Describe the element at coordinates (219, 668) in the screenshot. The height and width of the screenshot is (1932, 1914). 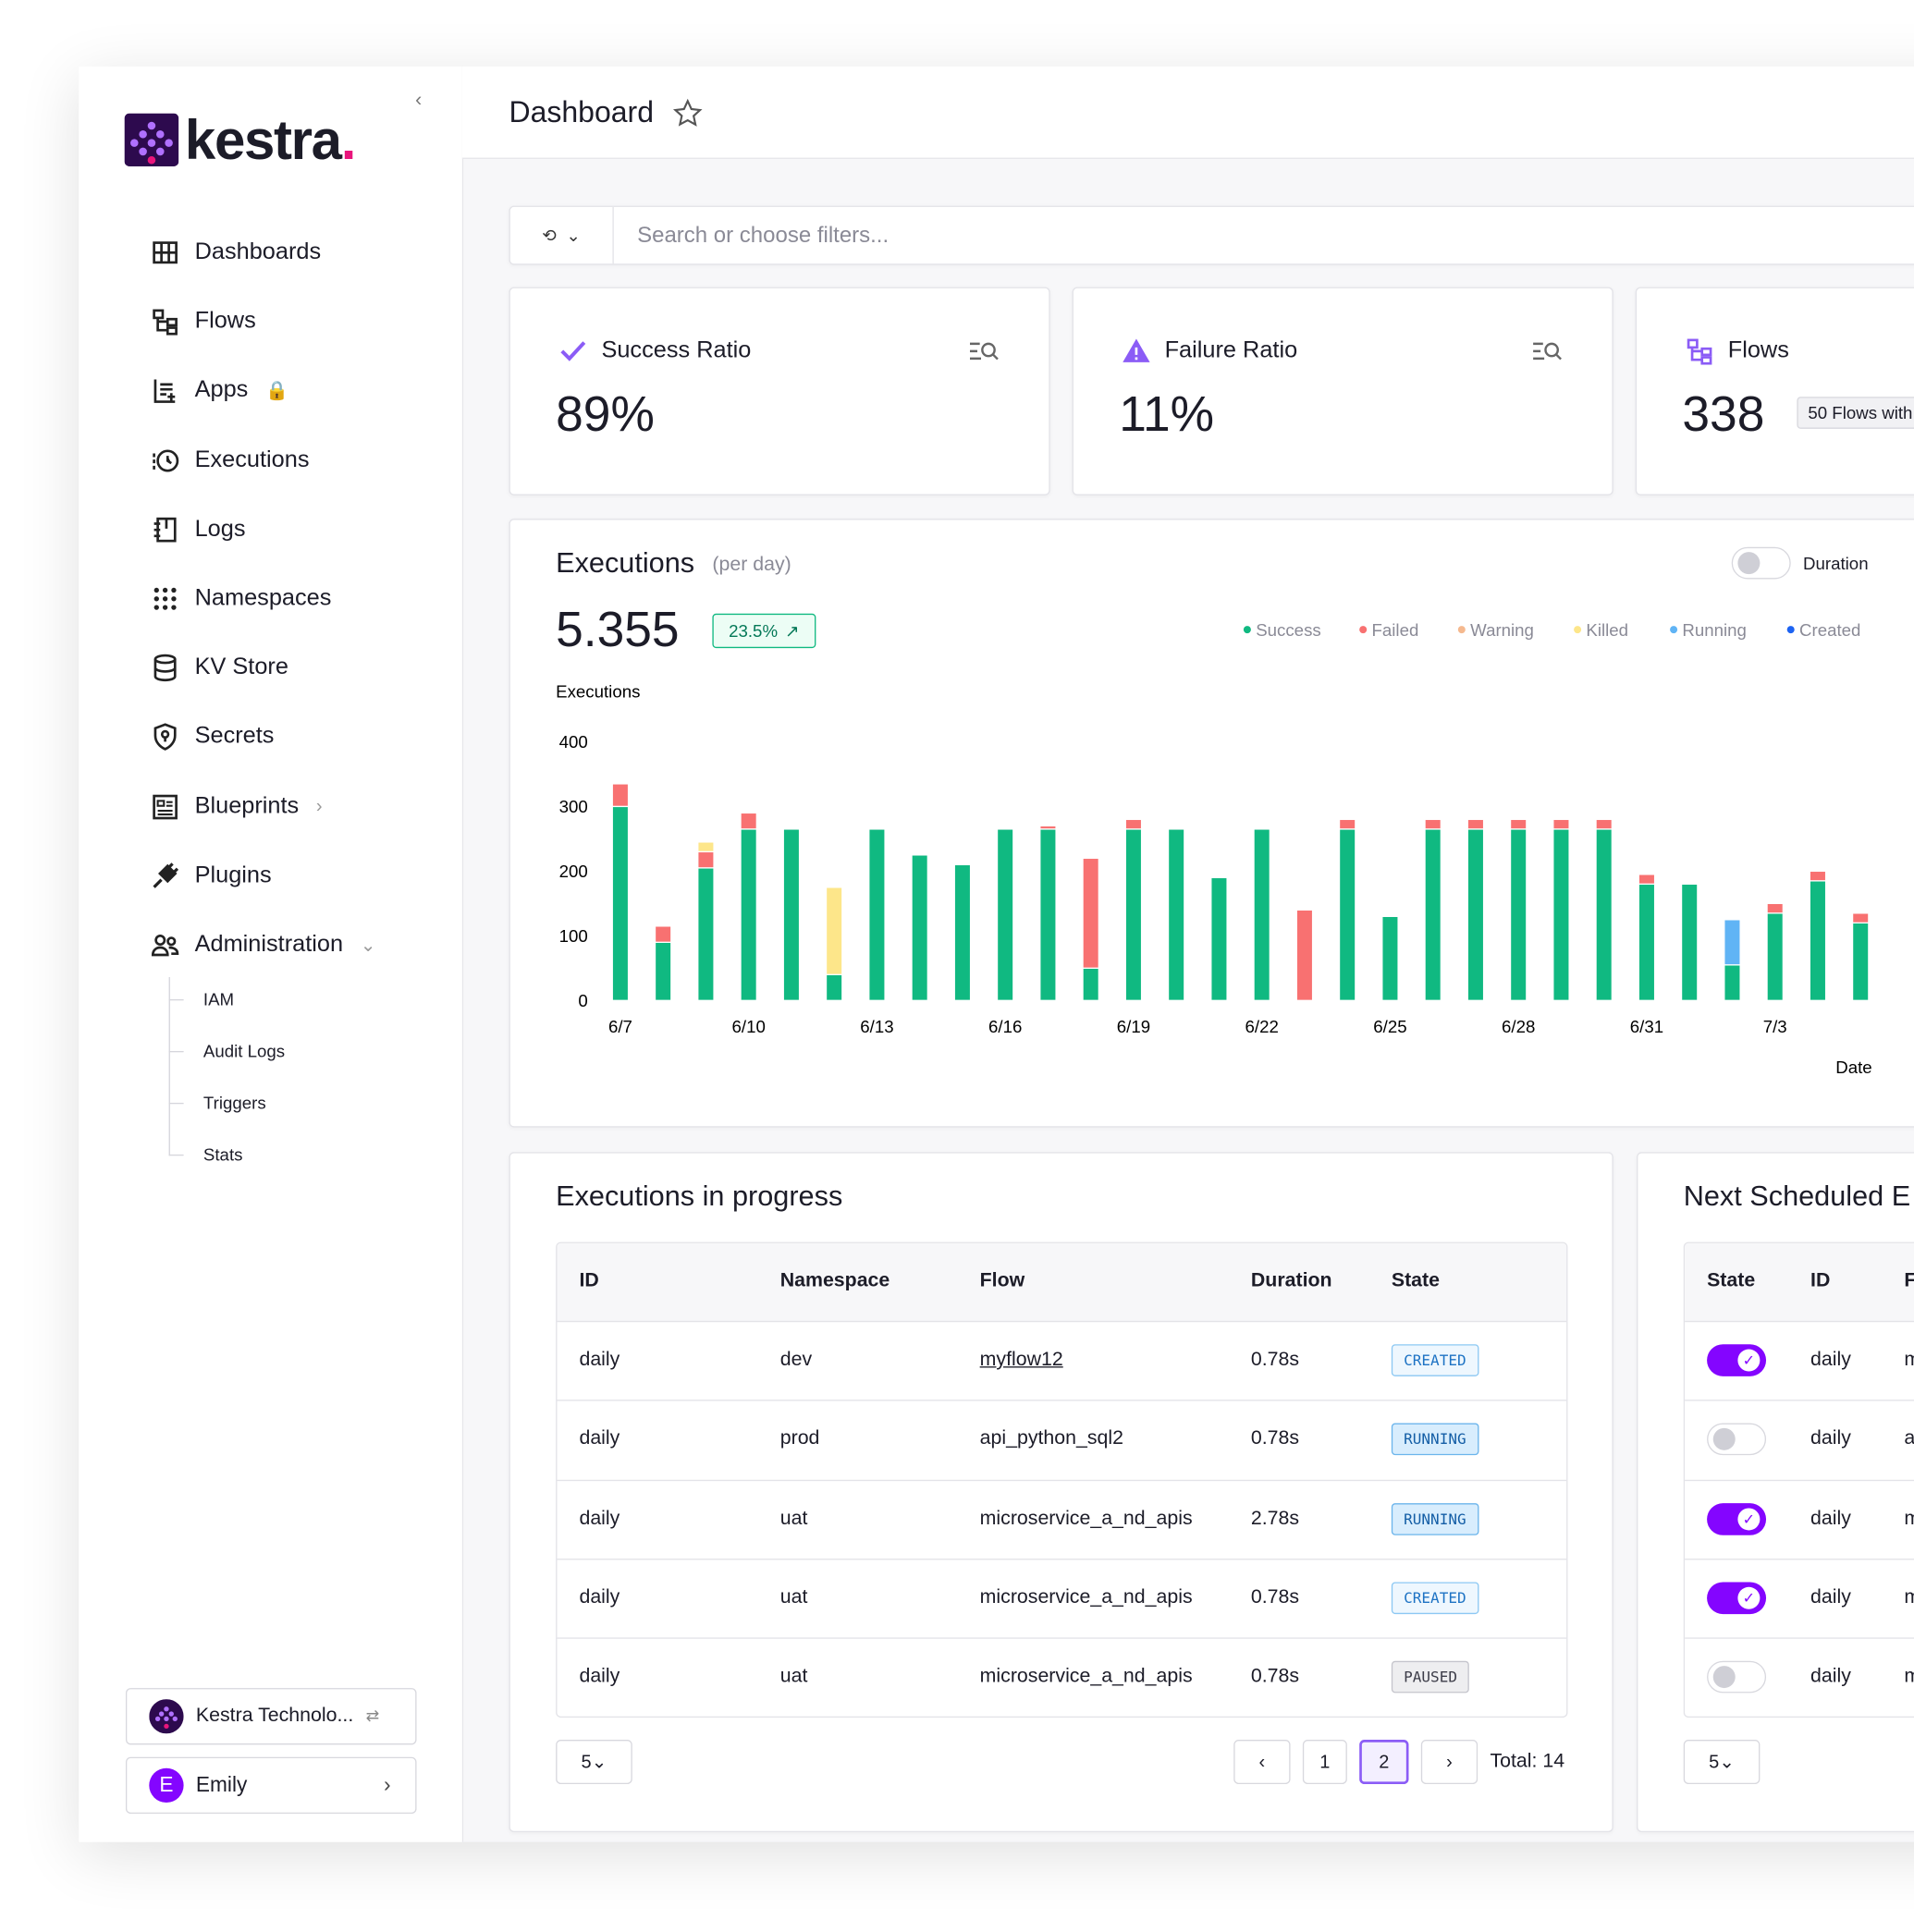
I see `nav-item: KV Store` at that location.